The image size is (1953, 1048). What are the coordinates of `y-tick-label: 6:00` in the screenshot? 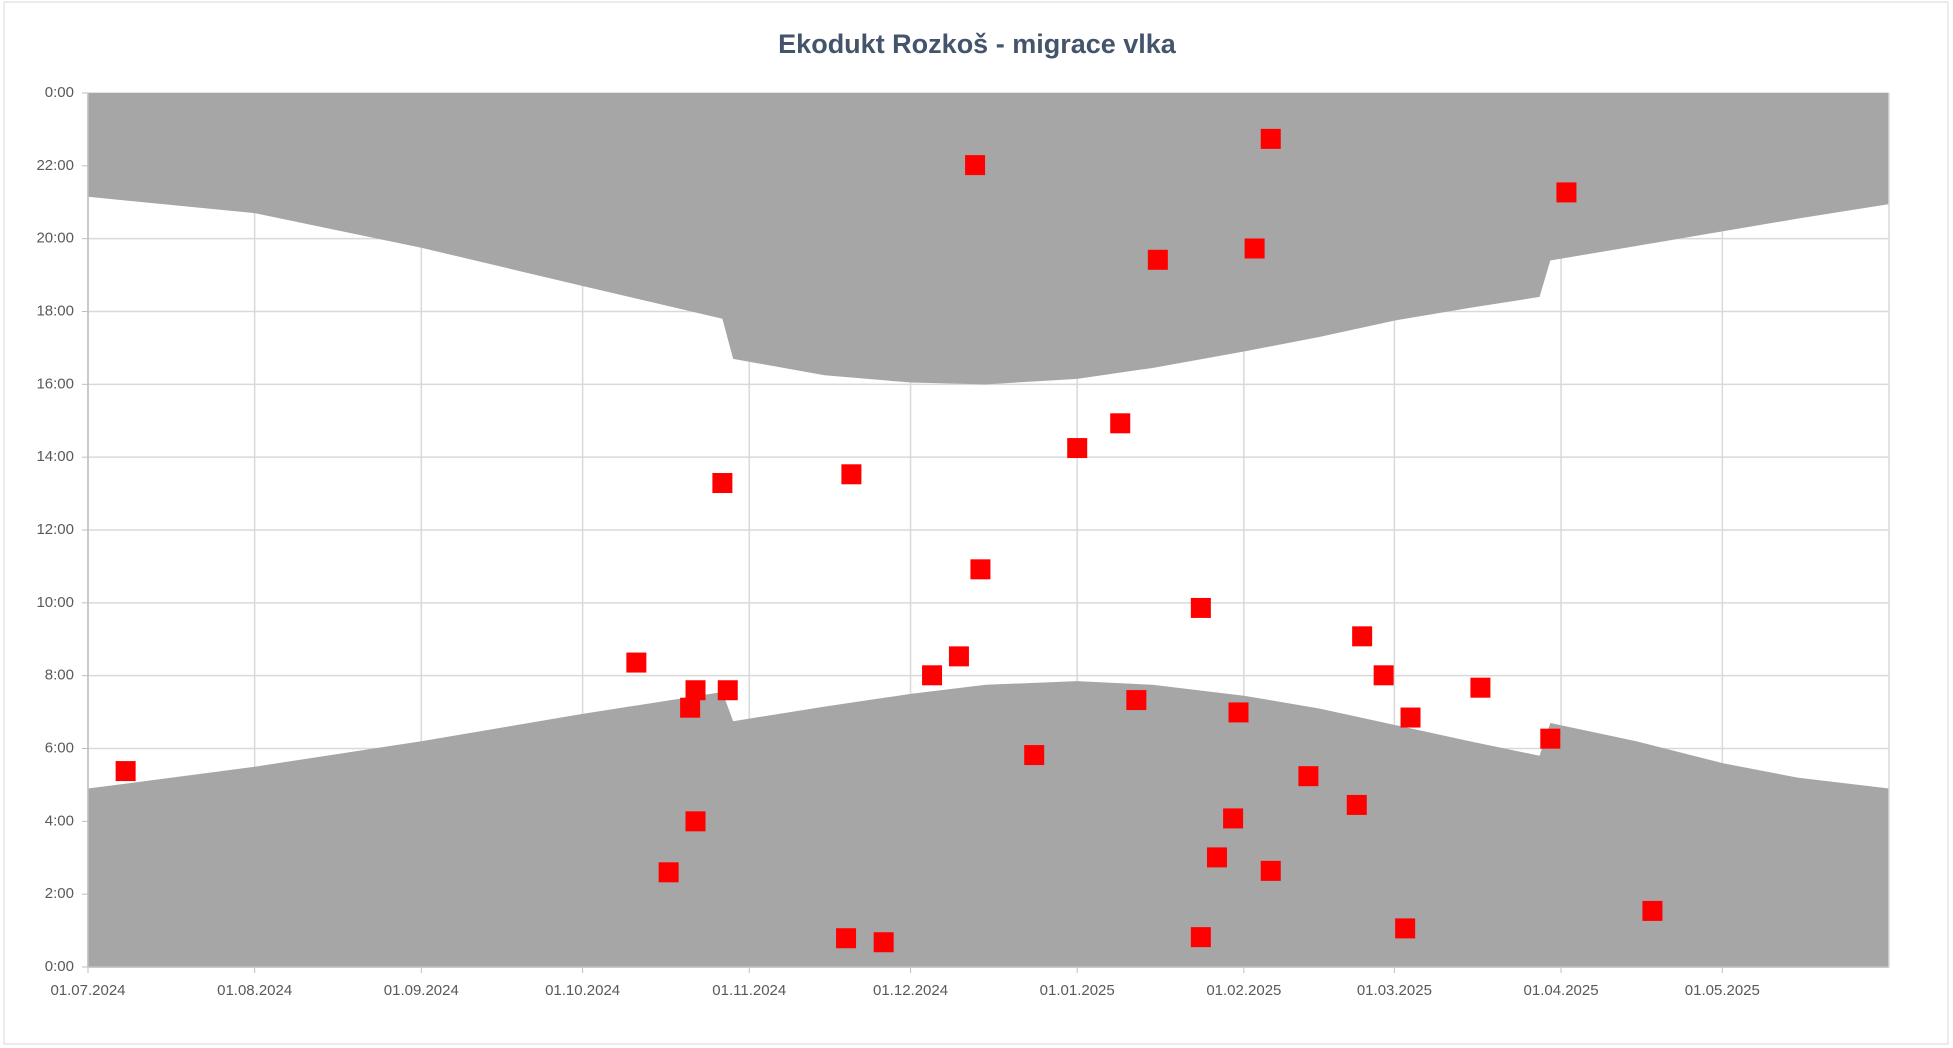 It's located at (59, 747).